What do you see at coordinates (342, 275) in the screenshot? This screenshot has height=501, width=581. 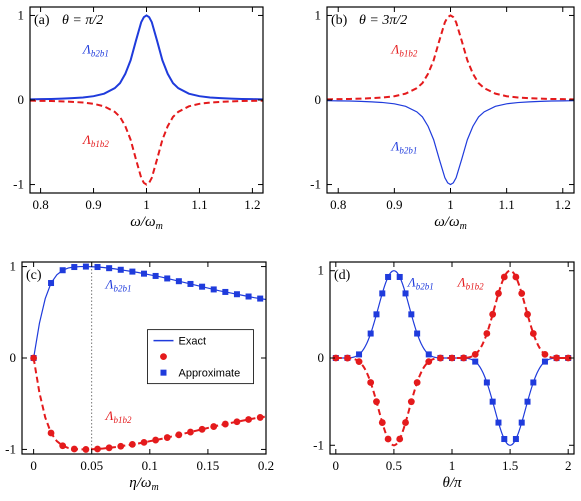 I see `panel-label: (d)` at bounding box center [342, 275].